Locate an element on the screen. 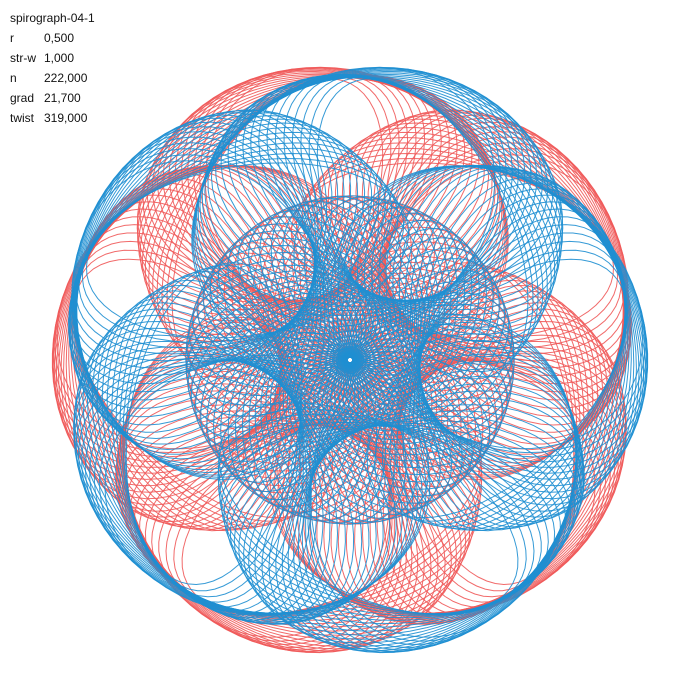 This screenshot has height=700, width=700. param-value: 222,000 is located at coordinates (66, 78).